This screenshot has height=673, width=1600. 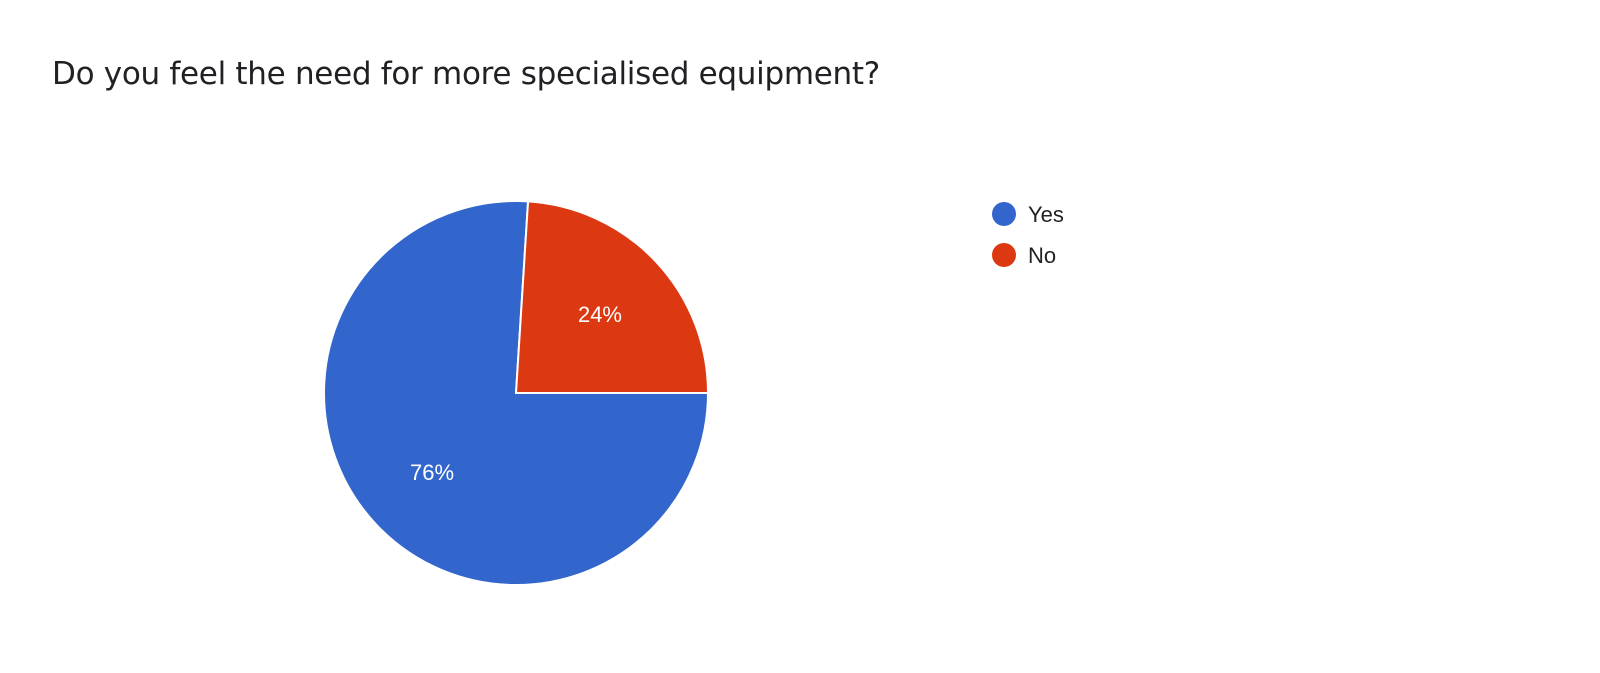 What do you see at coordinates (600, 314) in the screenshot?
I see `slice-label-no: 24%` at bounding box center [600, 314].